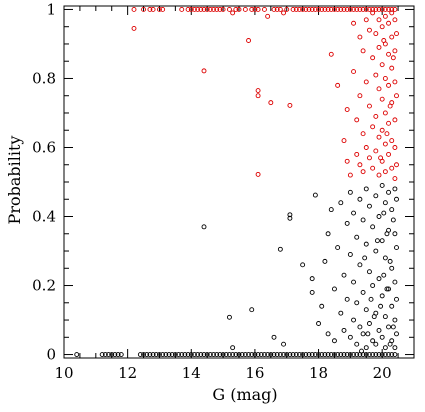 The image size is (425, 412). What do you see at coordinates (318, 373) in the screenshot?
I see `x-tick-label: 18` at bounding box center [318, 373].